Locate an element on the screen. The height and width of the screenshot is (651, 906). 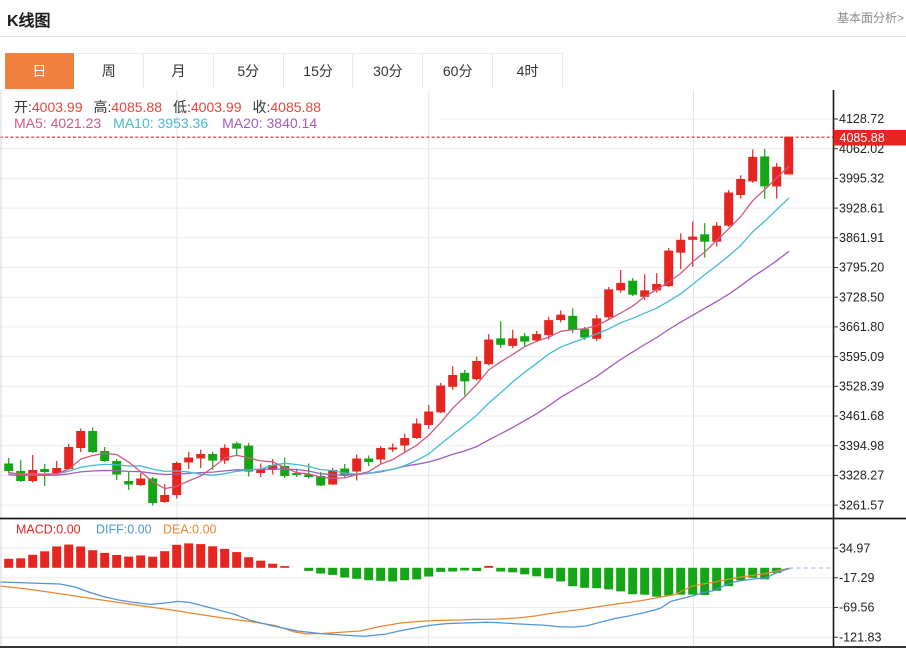
svg-text: 3995.32 is located at coordinates (861, 179).